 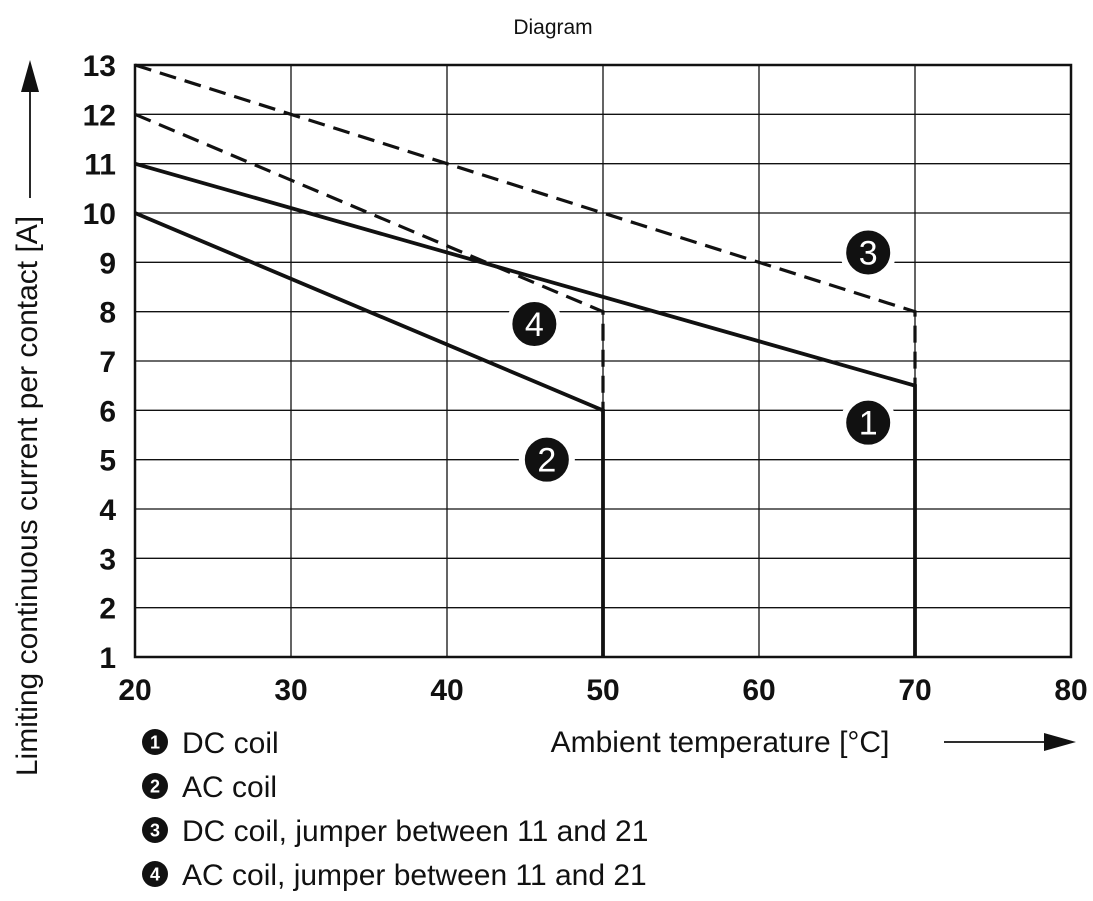 What do you see at coordinates (99, 115) in the screenshot?
I see `y-tick-label: 12` at bounding box center [99, 115].